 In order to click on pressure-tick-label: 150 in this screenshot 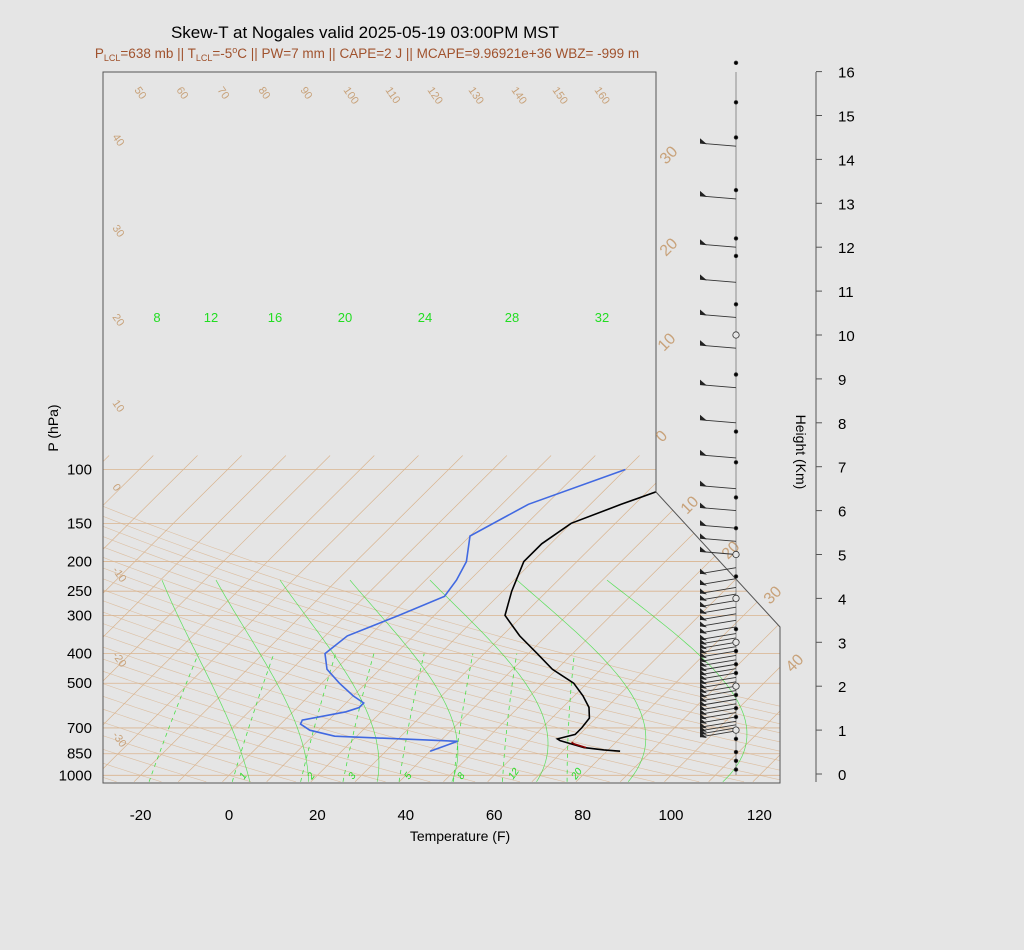, I will do `click(79, 523)`.